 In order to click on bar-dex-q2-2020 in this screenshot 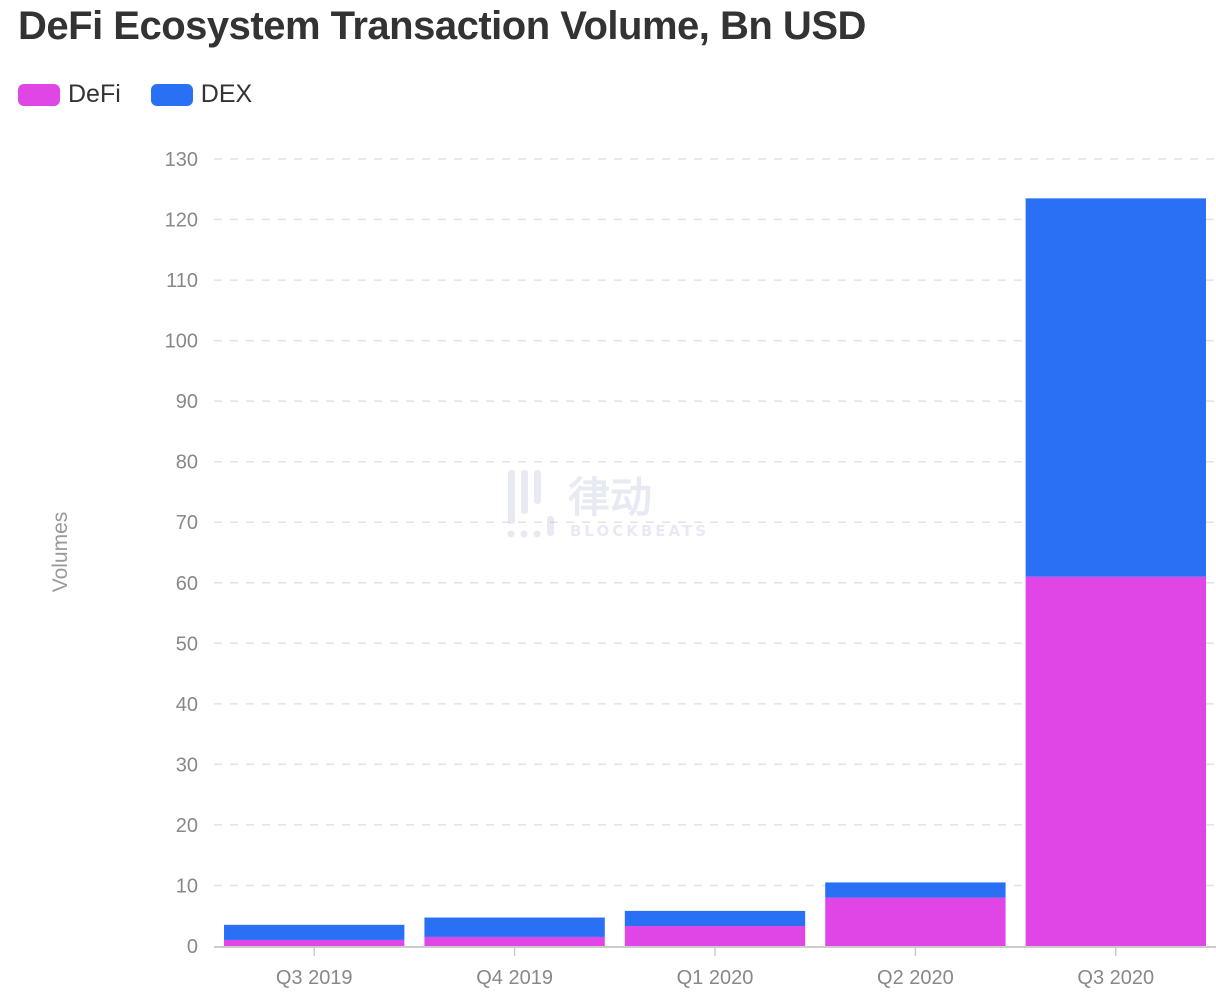, I will do `click(915, 890)`.